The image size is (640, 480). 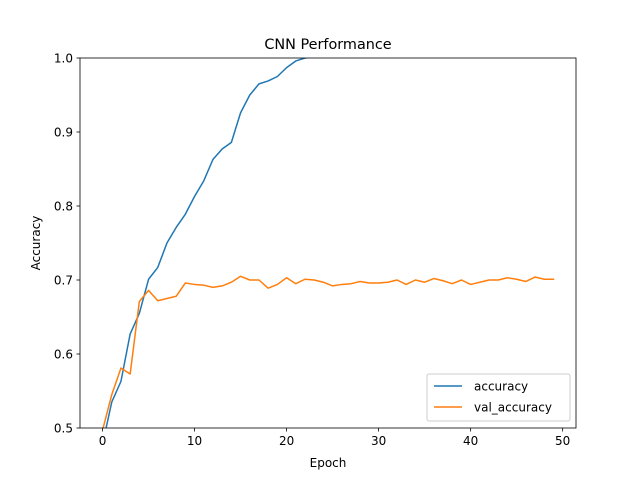 I want to click on y-tick-label: 0.9, so click(x=63, y=133).